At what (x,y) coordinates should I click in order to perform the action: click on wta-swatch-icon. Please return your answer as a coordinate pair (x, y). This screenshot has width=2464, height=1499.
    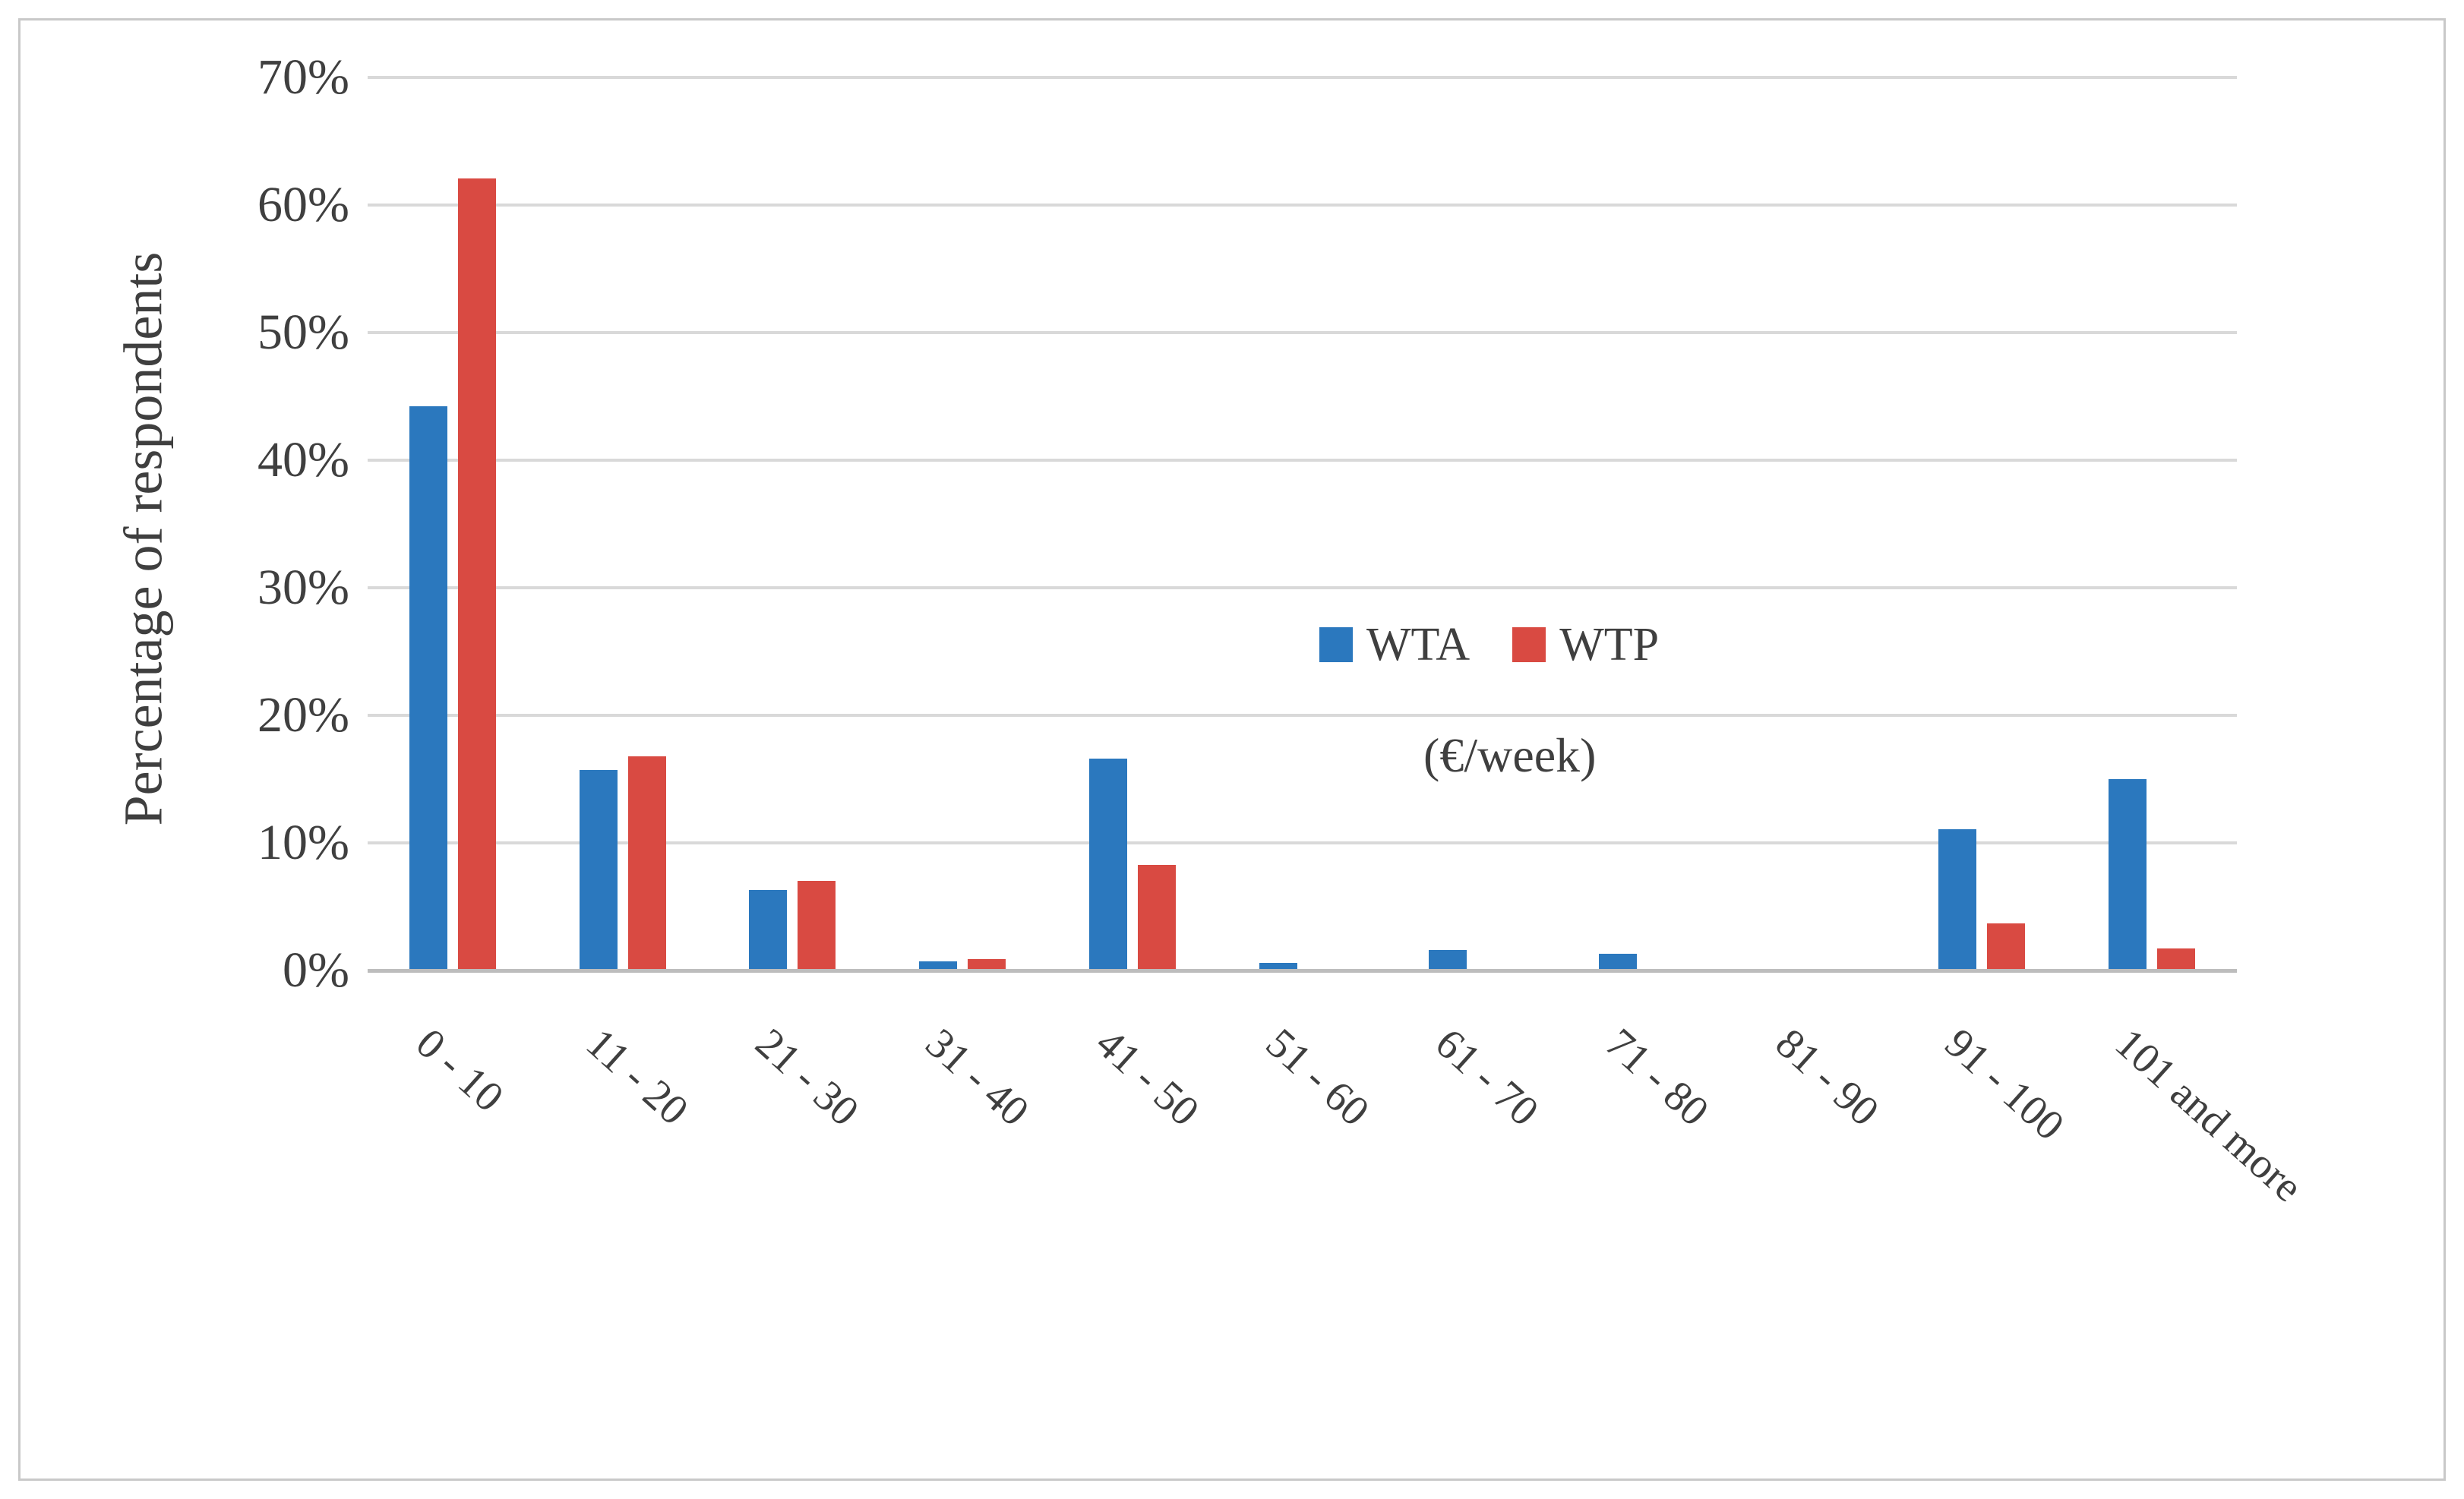
    Looking at the image, I should click on (1336, 644).